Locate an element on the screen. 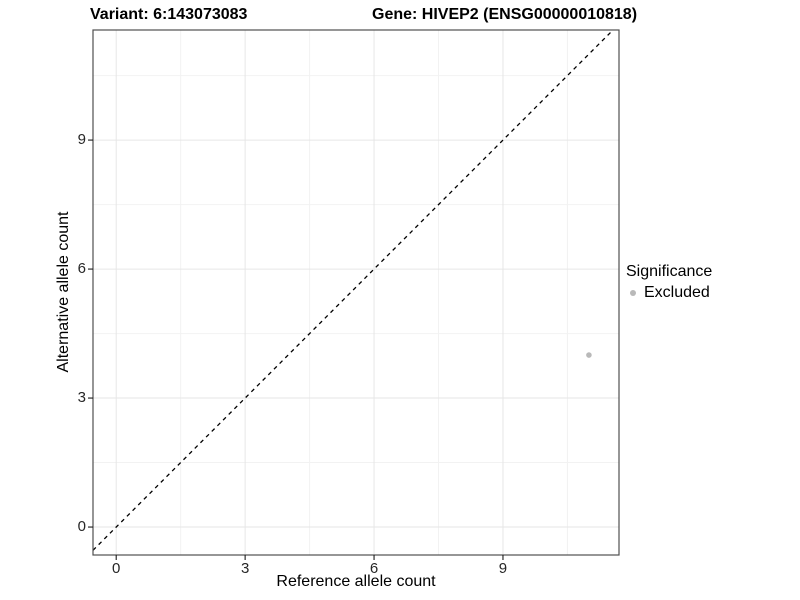 Image resolution: width=800 pixels, height=600 pixels. y-tick-label: 9 is located at coordinates (81, 140).